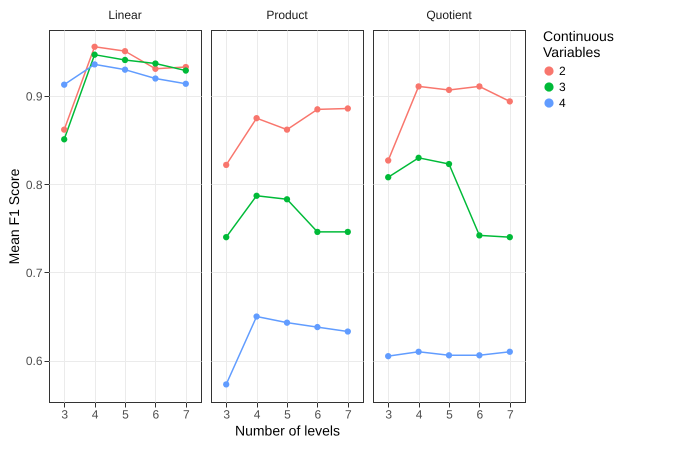 The width and height of the screenshot is (676, 454). Describe the element at coordinates (562, 103) in the screenshot. I see `legend-label: 4` at that location.